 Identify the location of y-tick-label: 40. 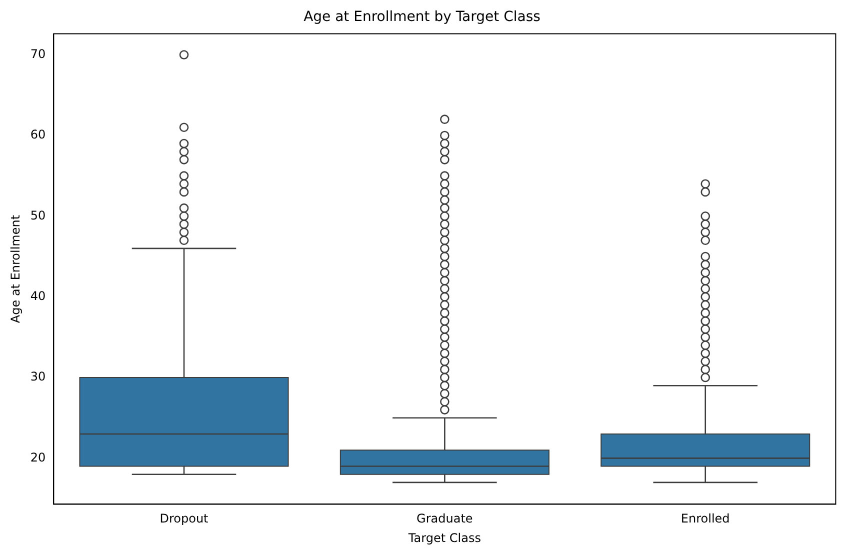
(38, 295).